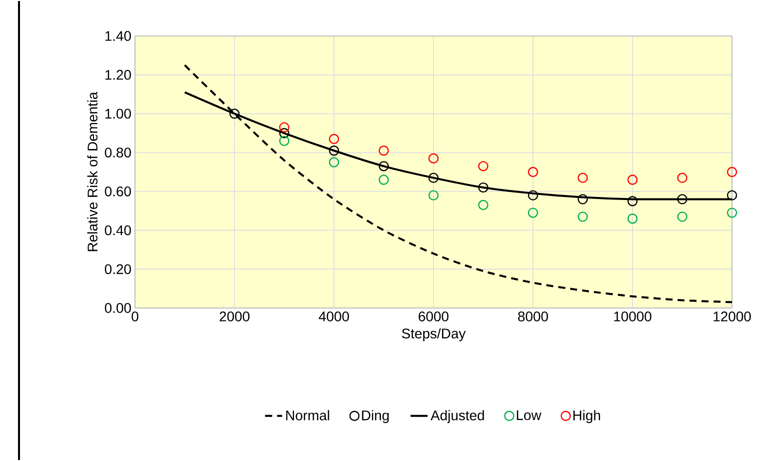 This screenshot has width=777, height=461. Describe the element at coordinates (117, 269) in the screenshot. I see `y-tick-label: 0.20` at that location.